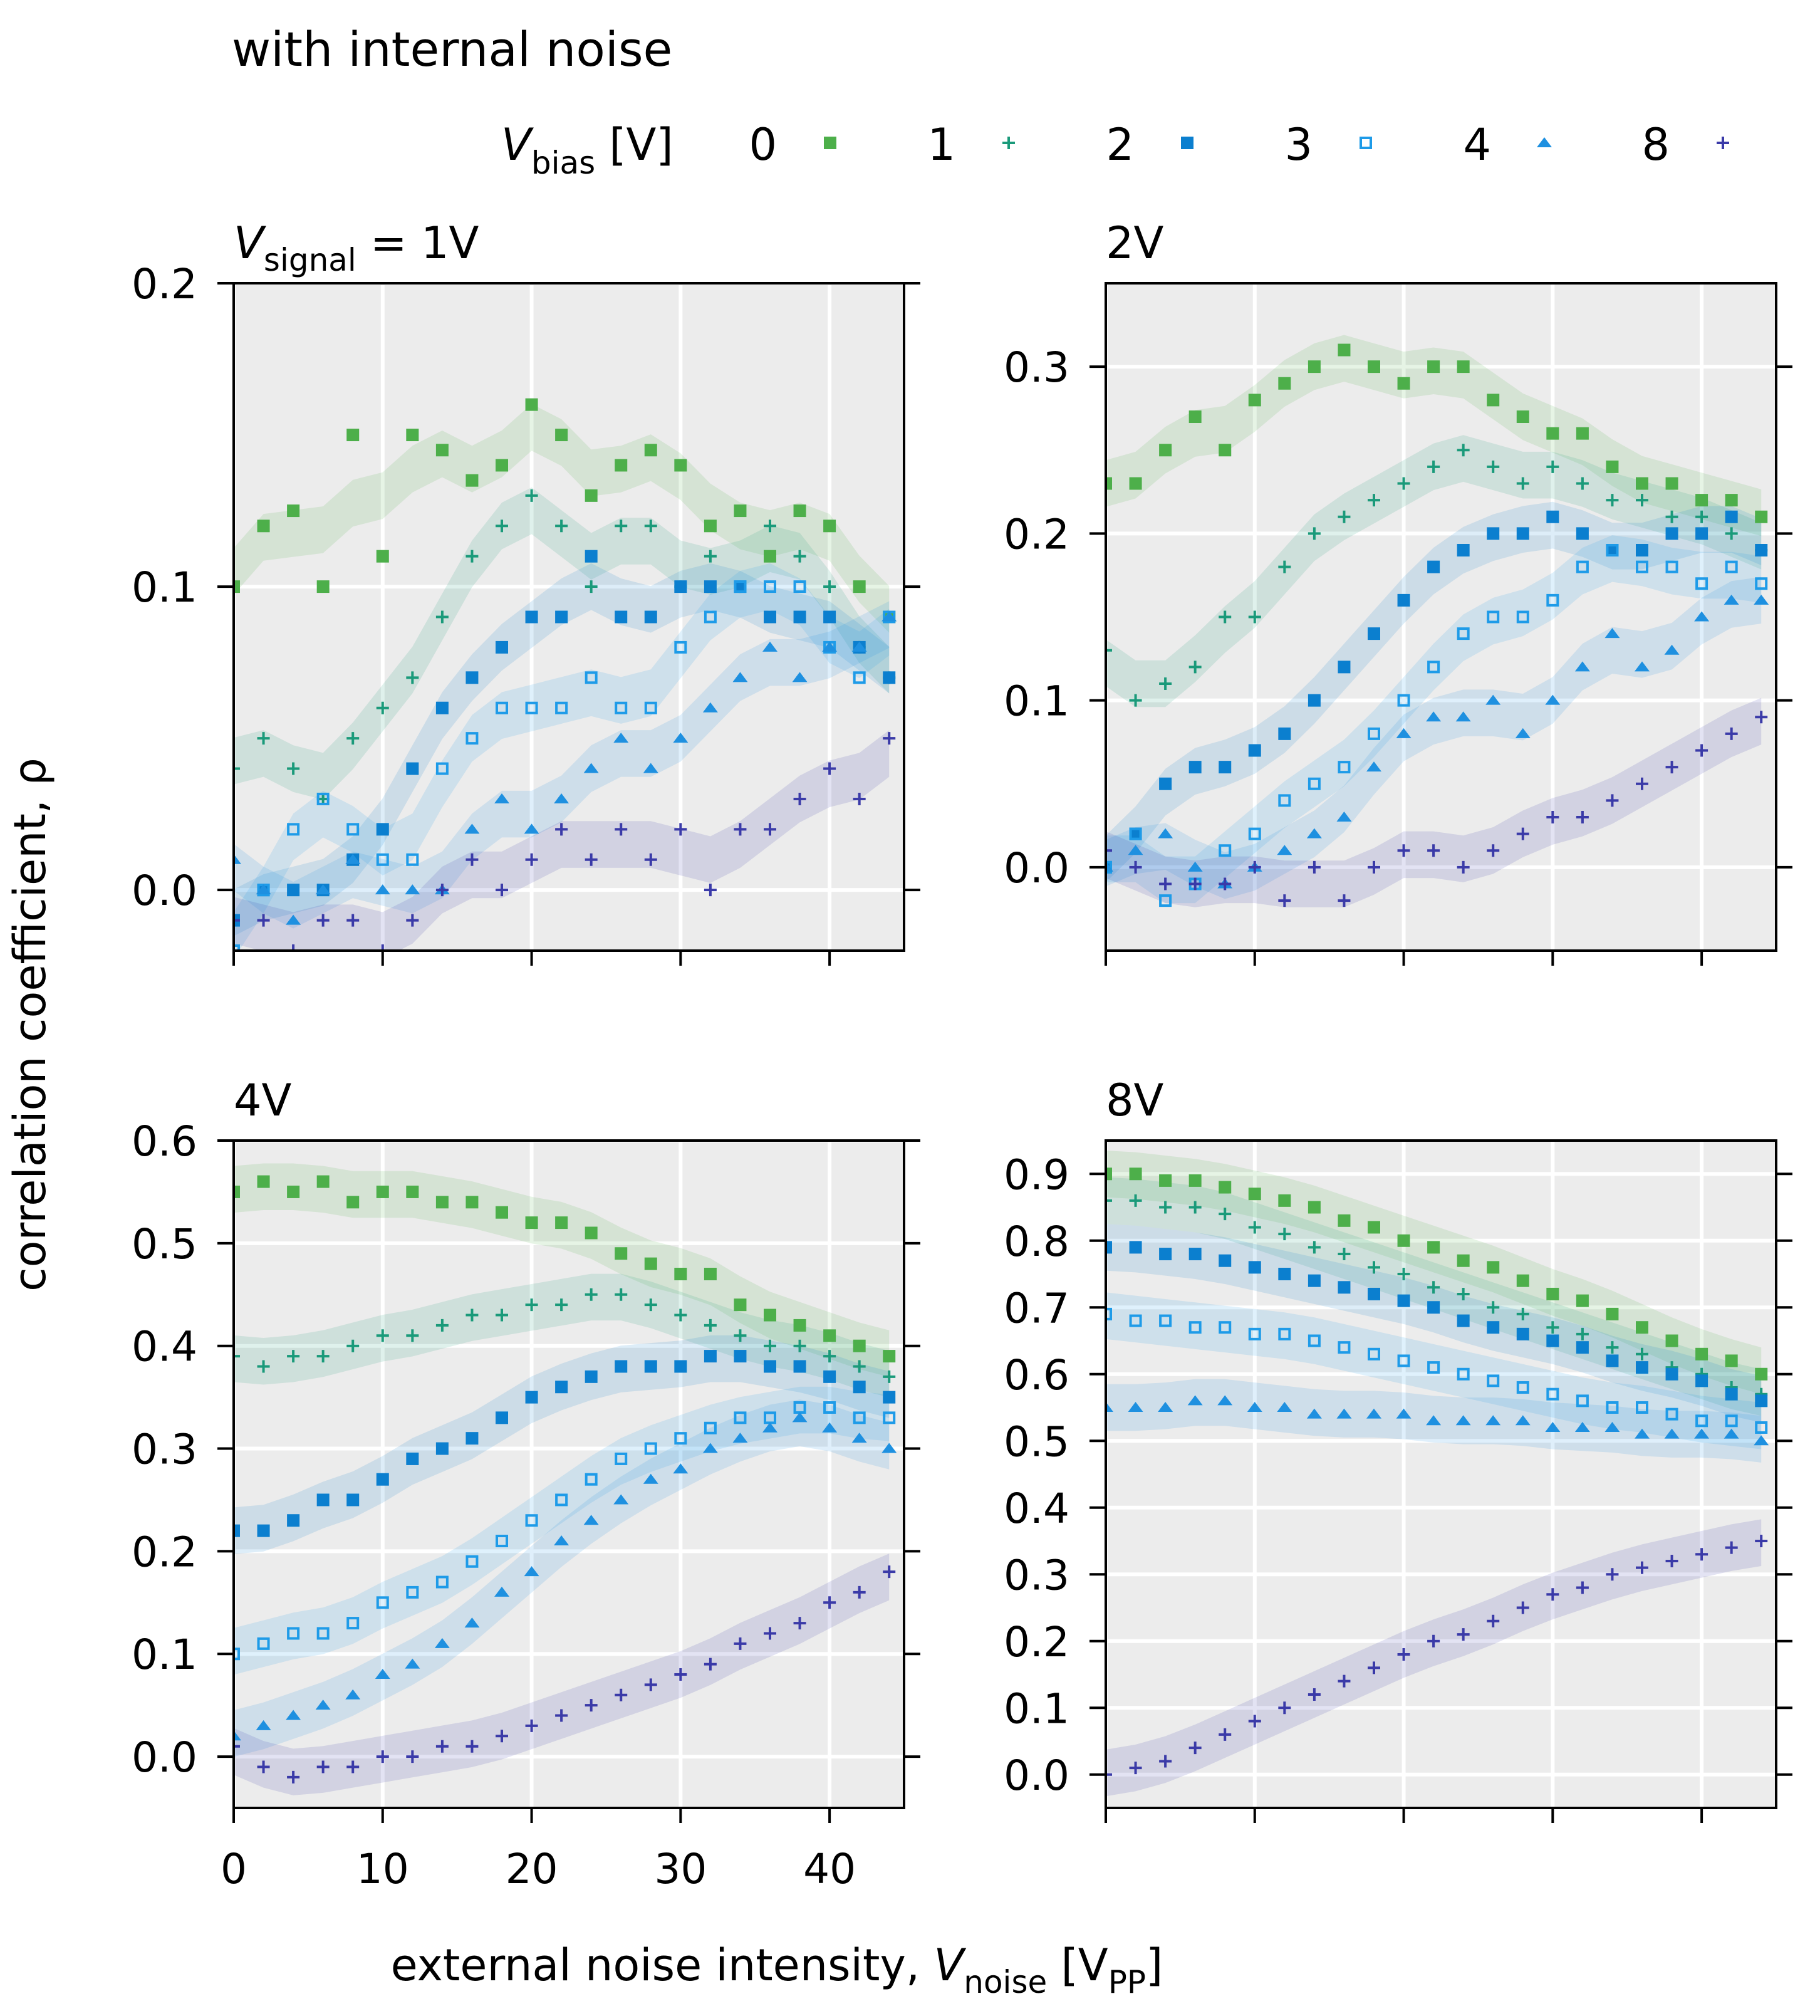  I want to click on y-tick-label: 0.9, so click(1036, 1175).